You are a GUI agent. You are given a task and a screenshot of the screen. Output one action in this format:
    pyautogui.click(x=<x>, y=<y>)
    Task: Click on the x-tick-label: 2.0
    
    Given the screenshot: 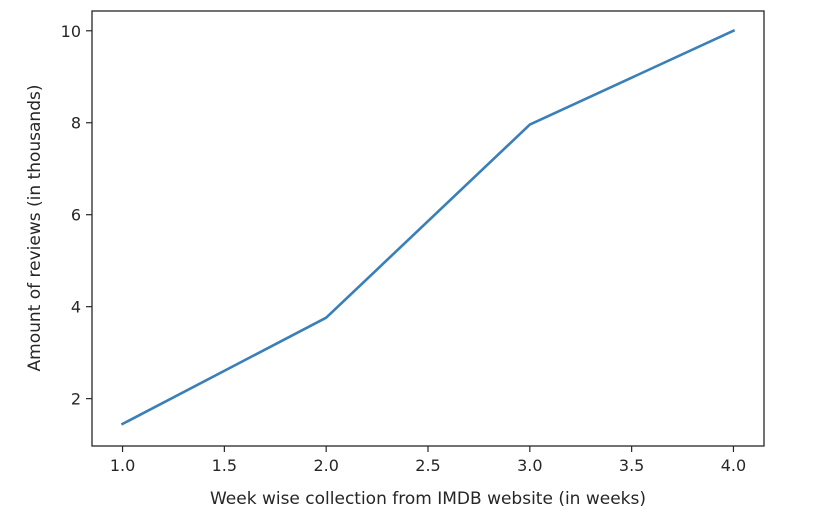 What is the action you would take?
    pyautogui.click(x=325, y=465)
    